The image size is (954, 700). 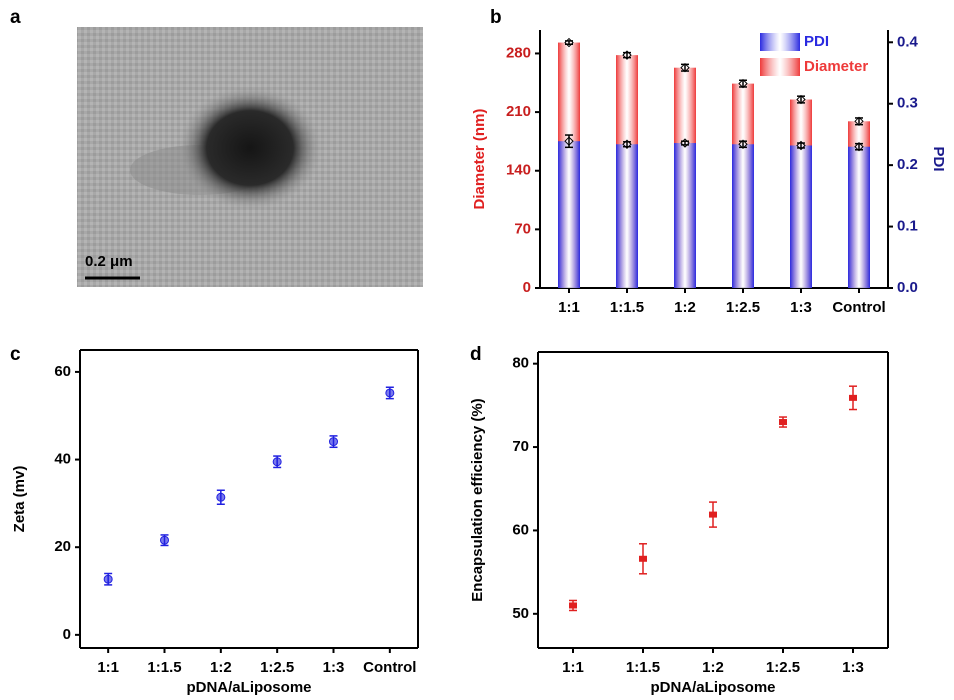 What do you see at coordinates (62, 546) in the screenshot?
I see `y-tick-label: 20` at bounding box center [62, 546].